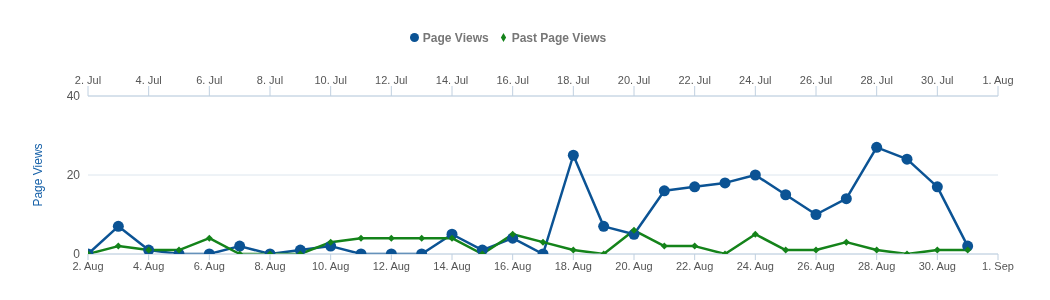 The image size is (1050, 300). What do you see at coordinates (455, 38) in the screenshot?
I see `legend-label: Page Views` at bounding box center [455, 38].